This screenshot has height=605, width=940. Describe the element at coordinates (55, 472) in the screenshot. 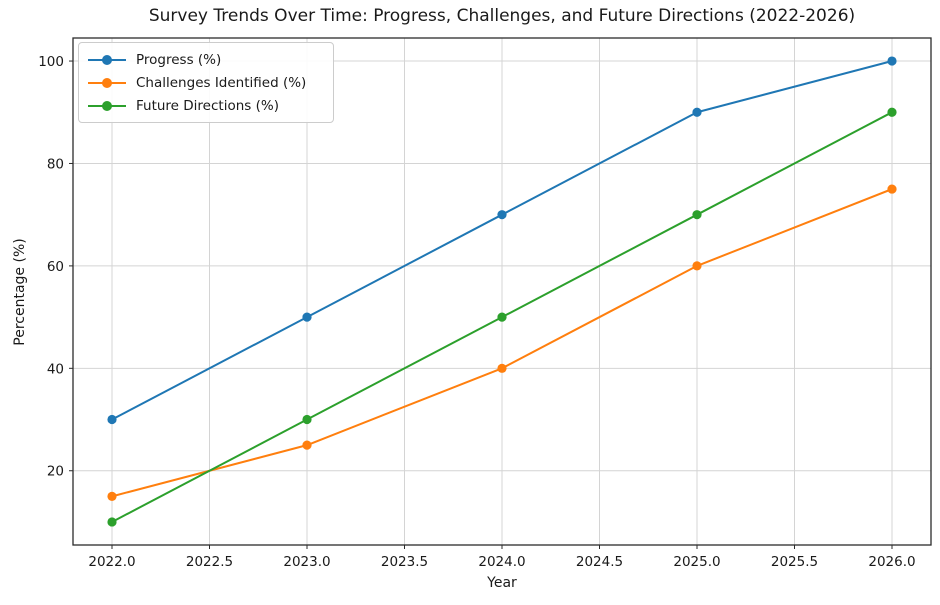

I see `y-tick-label: 20` at that location.